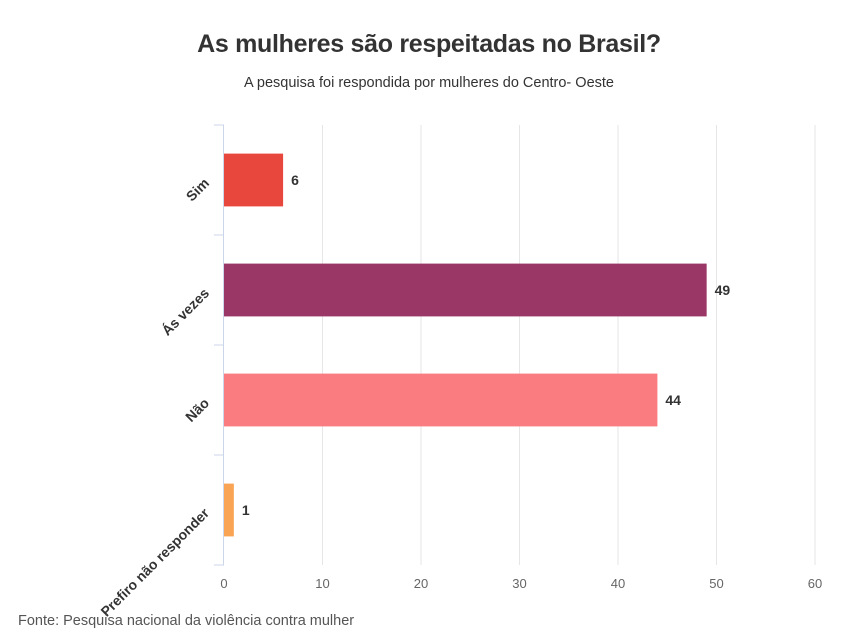 The height and width of the screenshot is (644, 858). What do you see at coordinates (197, 189) in the screenshot?
I see `category-label-0: Sim` at bounding box center [197, 189].